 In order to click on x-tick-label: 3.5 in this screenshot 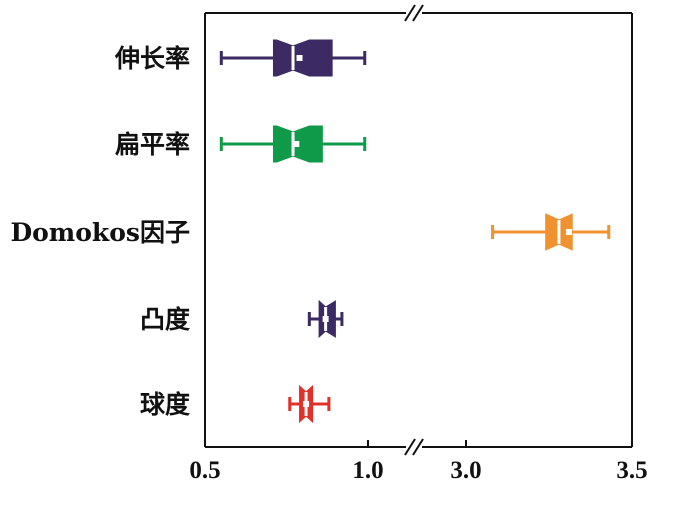, I will do `click(631, 470)`.